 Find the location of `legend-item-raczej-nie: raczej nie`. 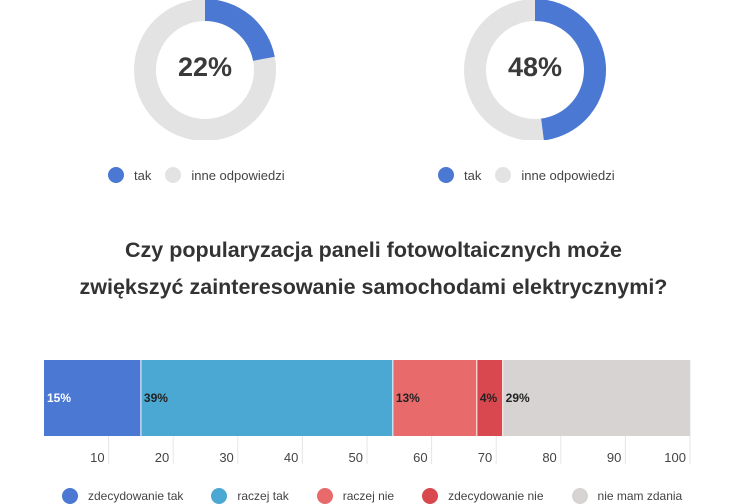

legend-item-raczej-nie: raczej nie is located at coordinates (355, 496).